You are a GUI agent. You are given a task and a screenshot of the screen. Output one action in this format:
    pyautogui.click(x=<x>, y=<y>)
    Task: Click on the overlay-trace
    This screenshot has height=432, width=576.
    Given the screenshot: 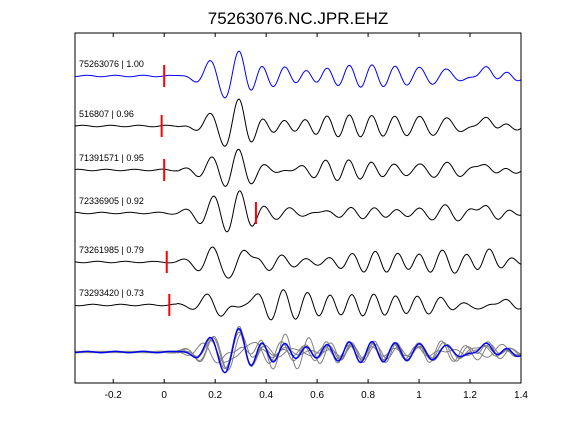 What is the action you would take?
    pyautogui.click(x=298, y=350)
    